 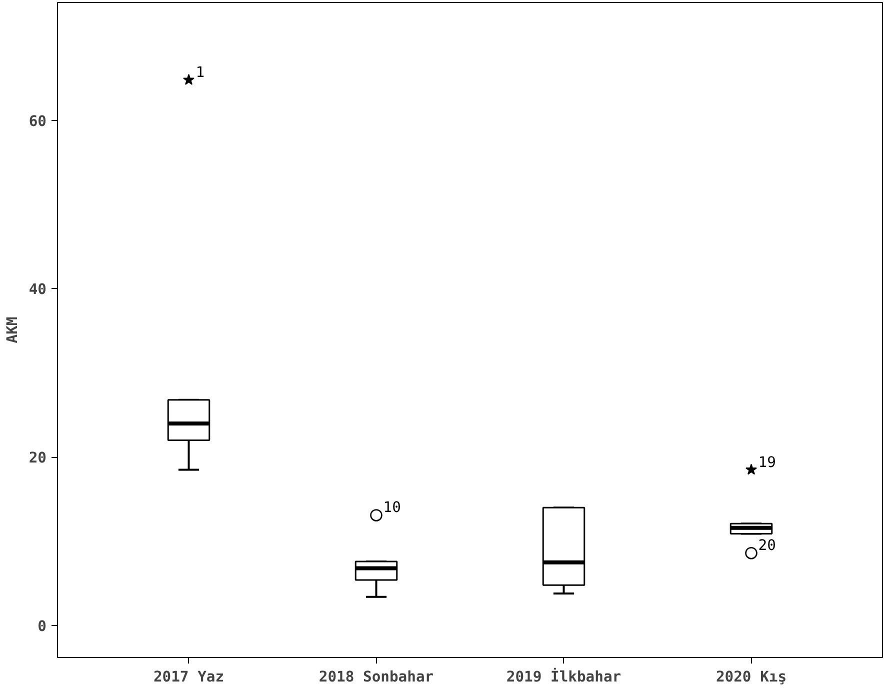 I want to click on annotation: 19, so click(x=767, y=462).